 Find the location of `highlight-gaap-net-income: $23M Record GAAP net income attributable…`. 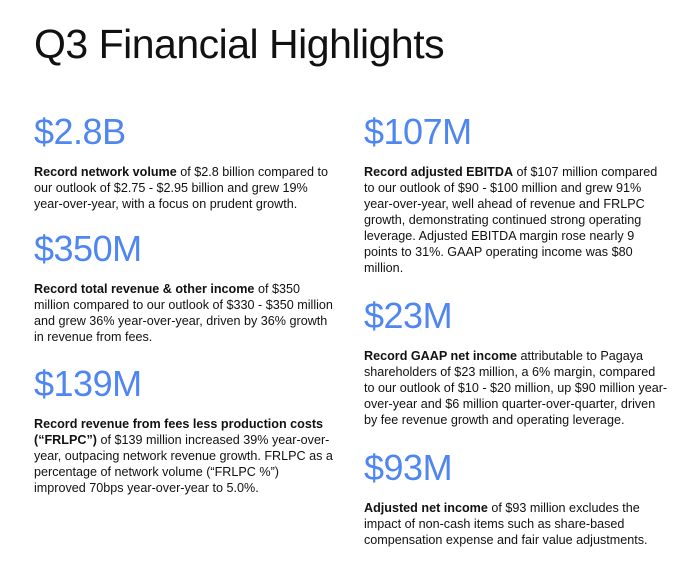

highlight-gaap-net-income: $23M Record GAAP net income attributable… is located at coordinates (516, 363).